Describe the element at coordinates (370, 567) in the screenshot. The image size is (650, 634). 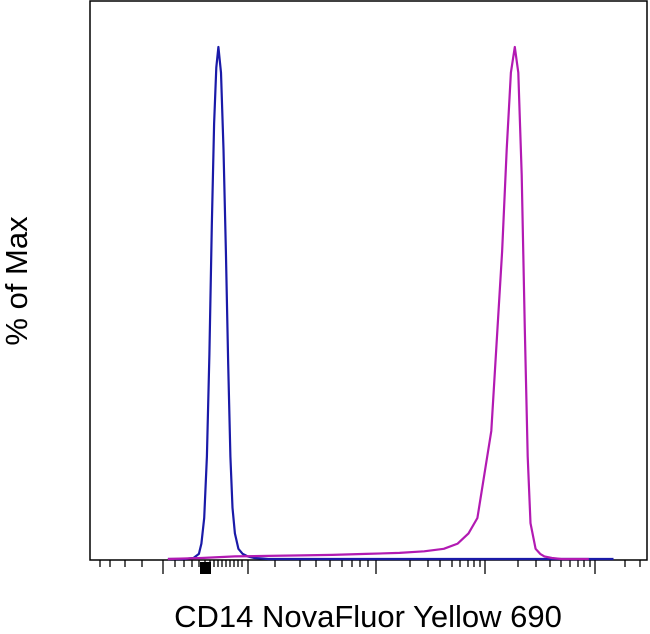
I see `x-axis-ticks` at that location.